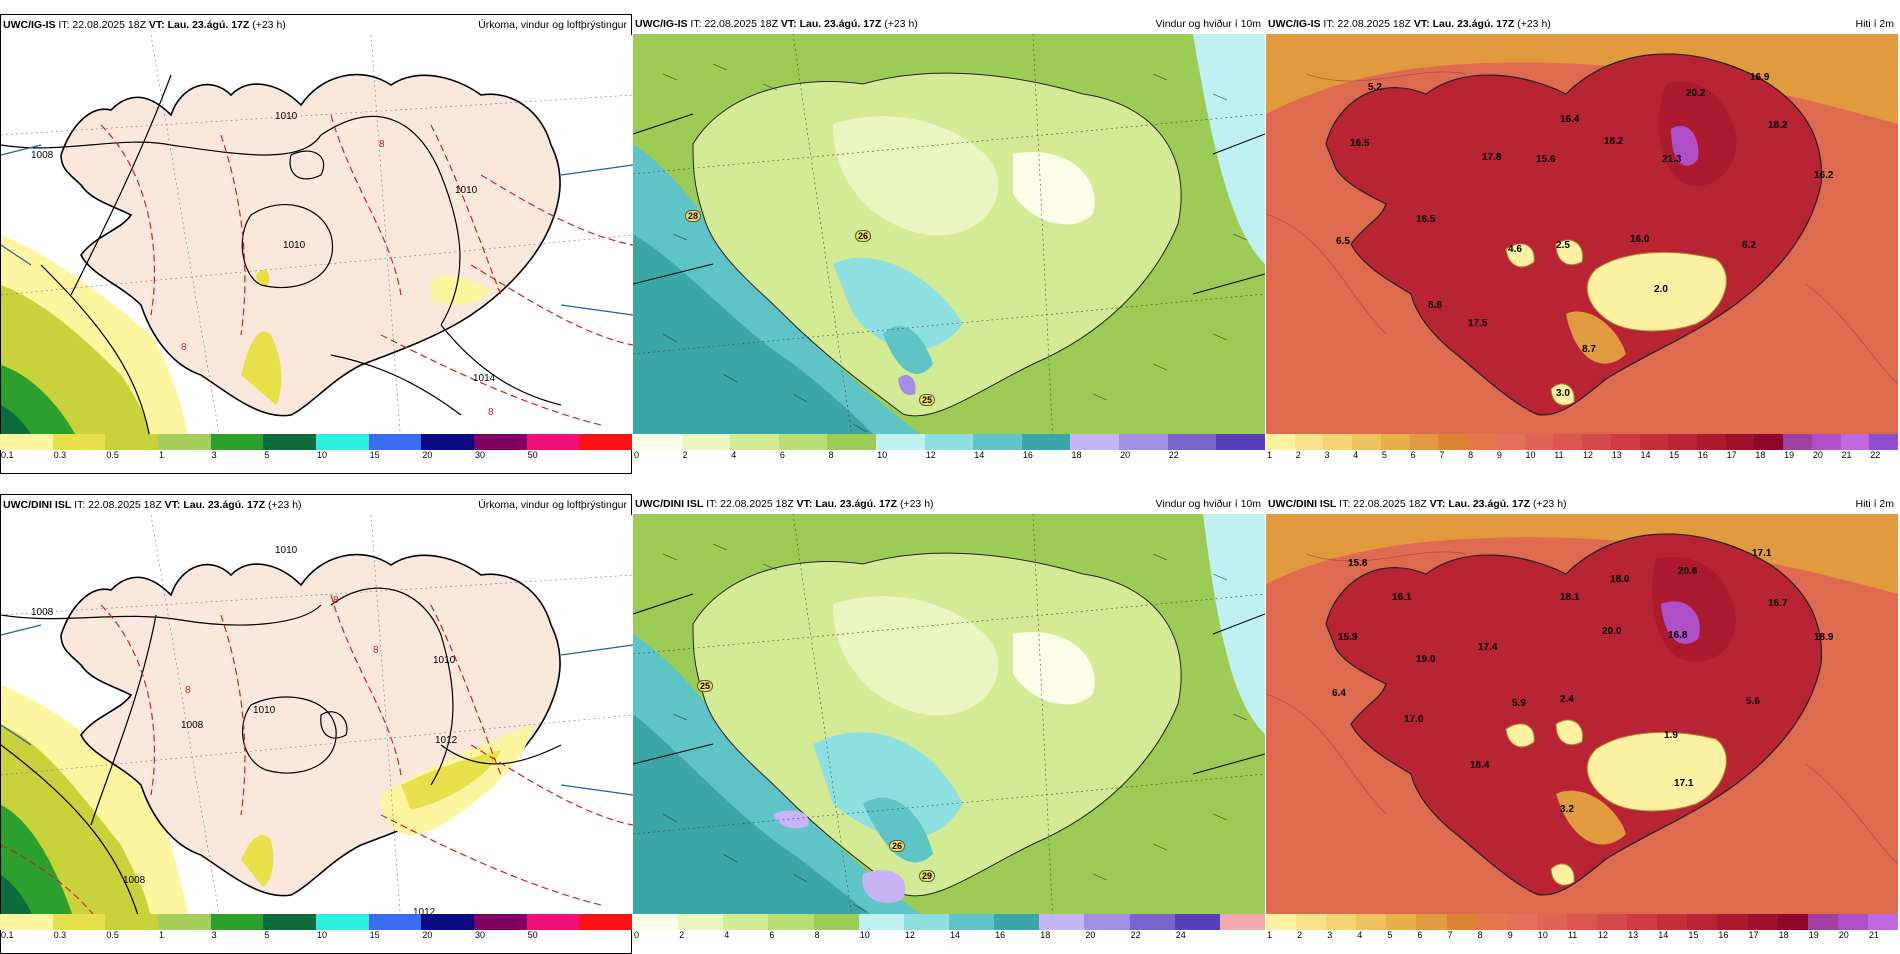  I want to click on scale-tick-label: 16, so click(1723, 935).